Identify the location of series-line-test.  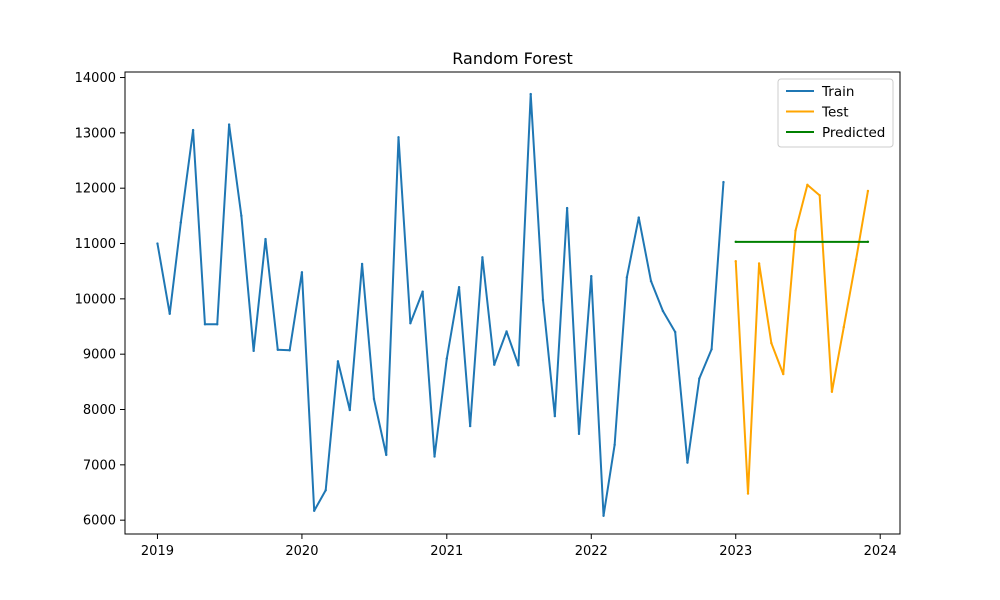
(801, 339).